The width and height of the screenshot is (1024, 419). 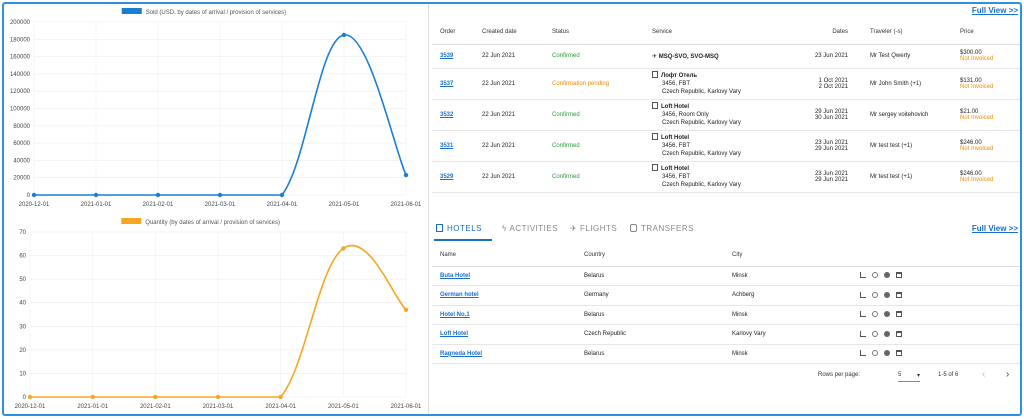 What do you see at coordinates (650, 276) in the screenshot?
I see `hotel-country: Belarus` at bounding box center [650, 276].